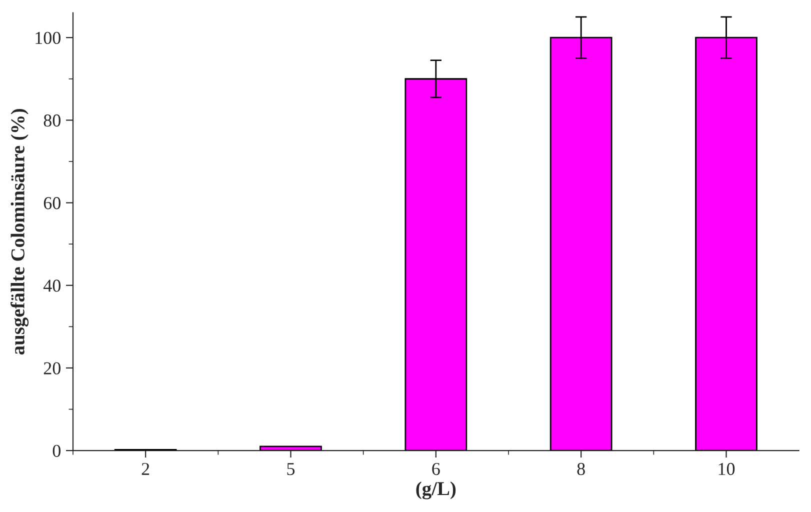 Image resolution: width=811 pixels, height=512 pixels. I want to click on y-axis-title: ausgefällte Colominsäure (%), so click(19, 232).